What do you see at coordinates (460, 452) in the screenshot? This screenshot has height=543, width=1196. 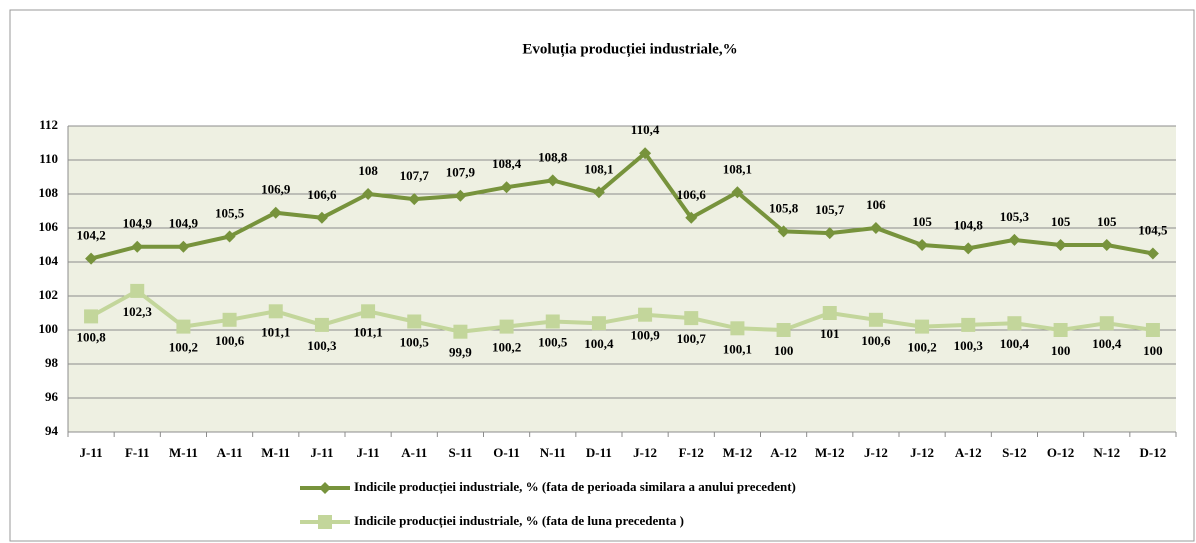 I see `x-tick-label: S-11` at bounding box center [460, 452].